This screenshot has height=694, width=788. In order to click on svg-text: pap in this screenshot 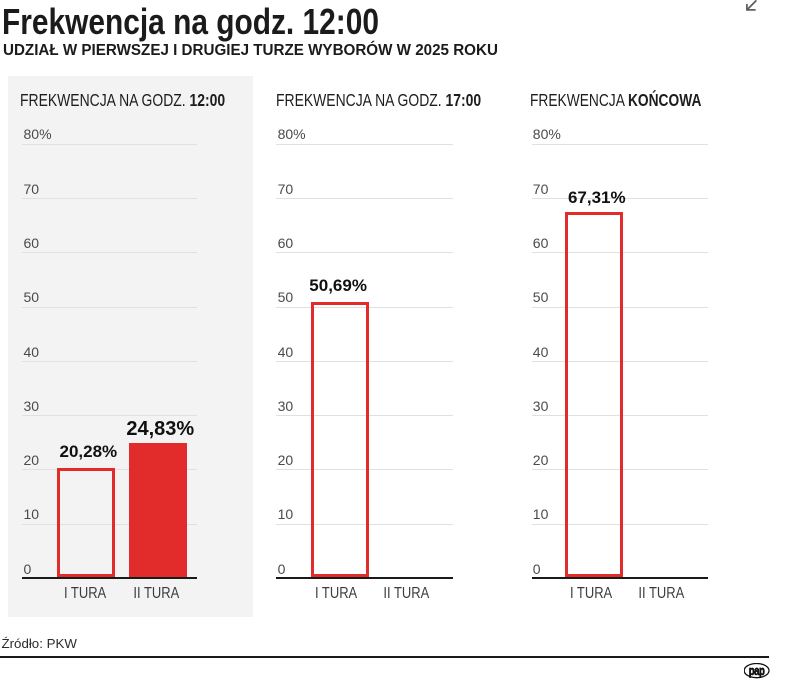, I will do `click(756, 672)`.